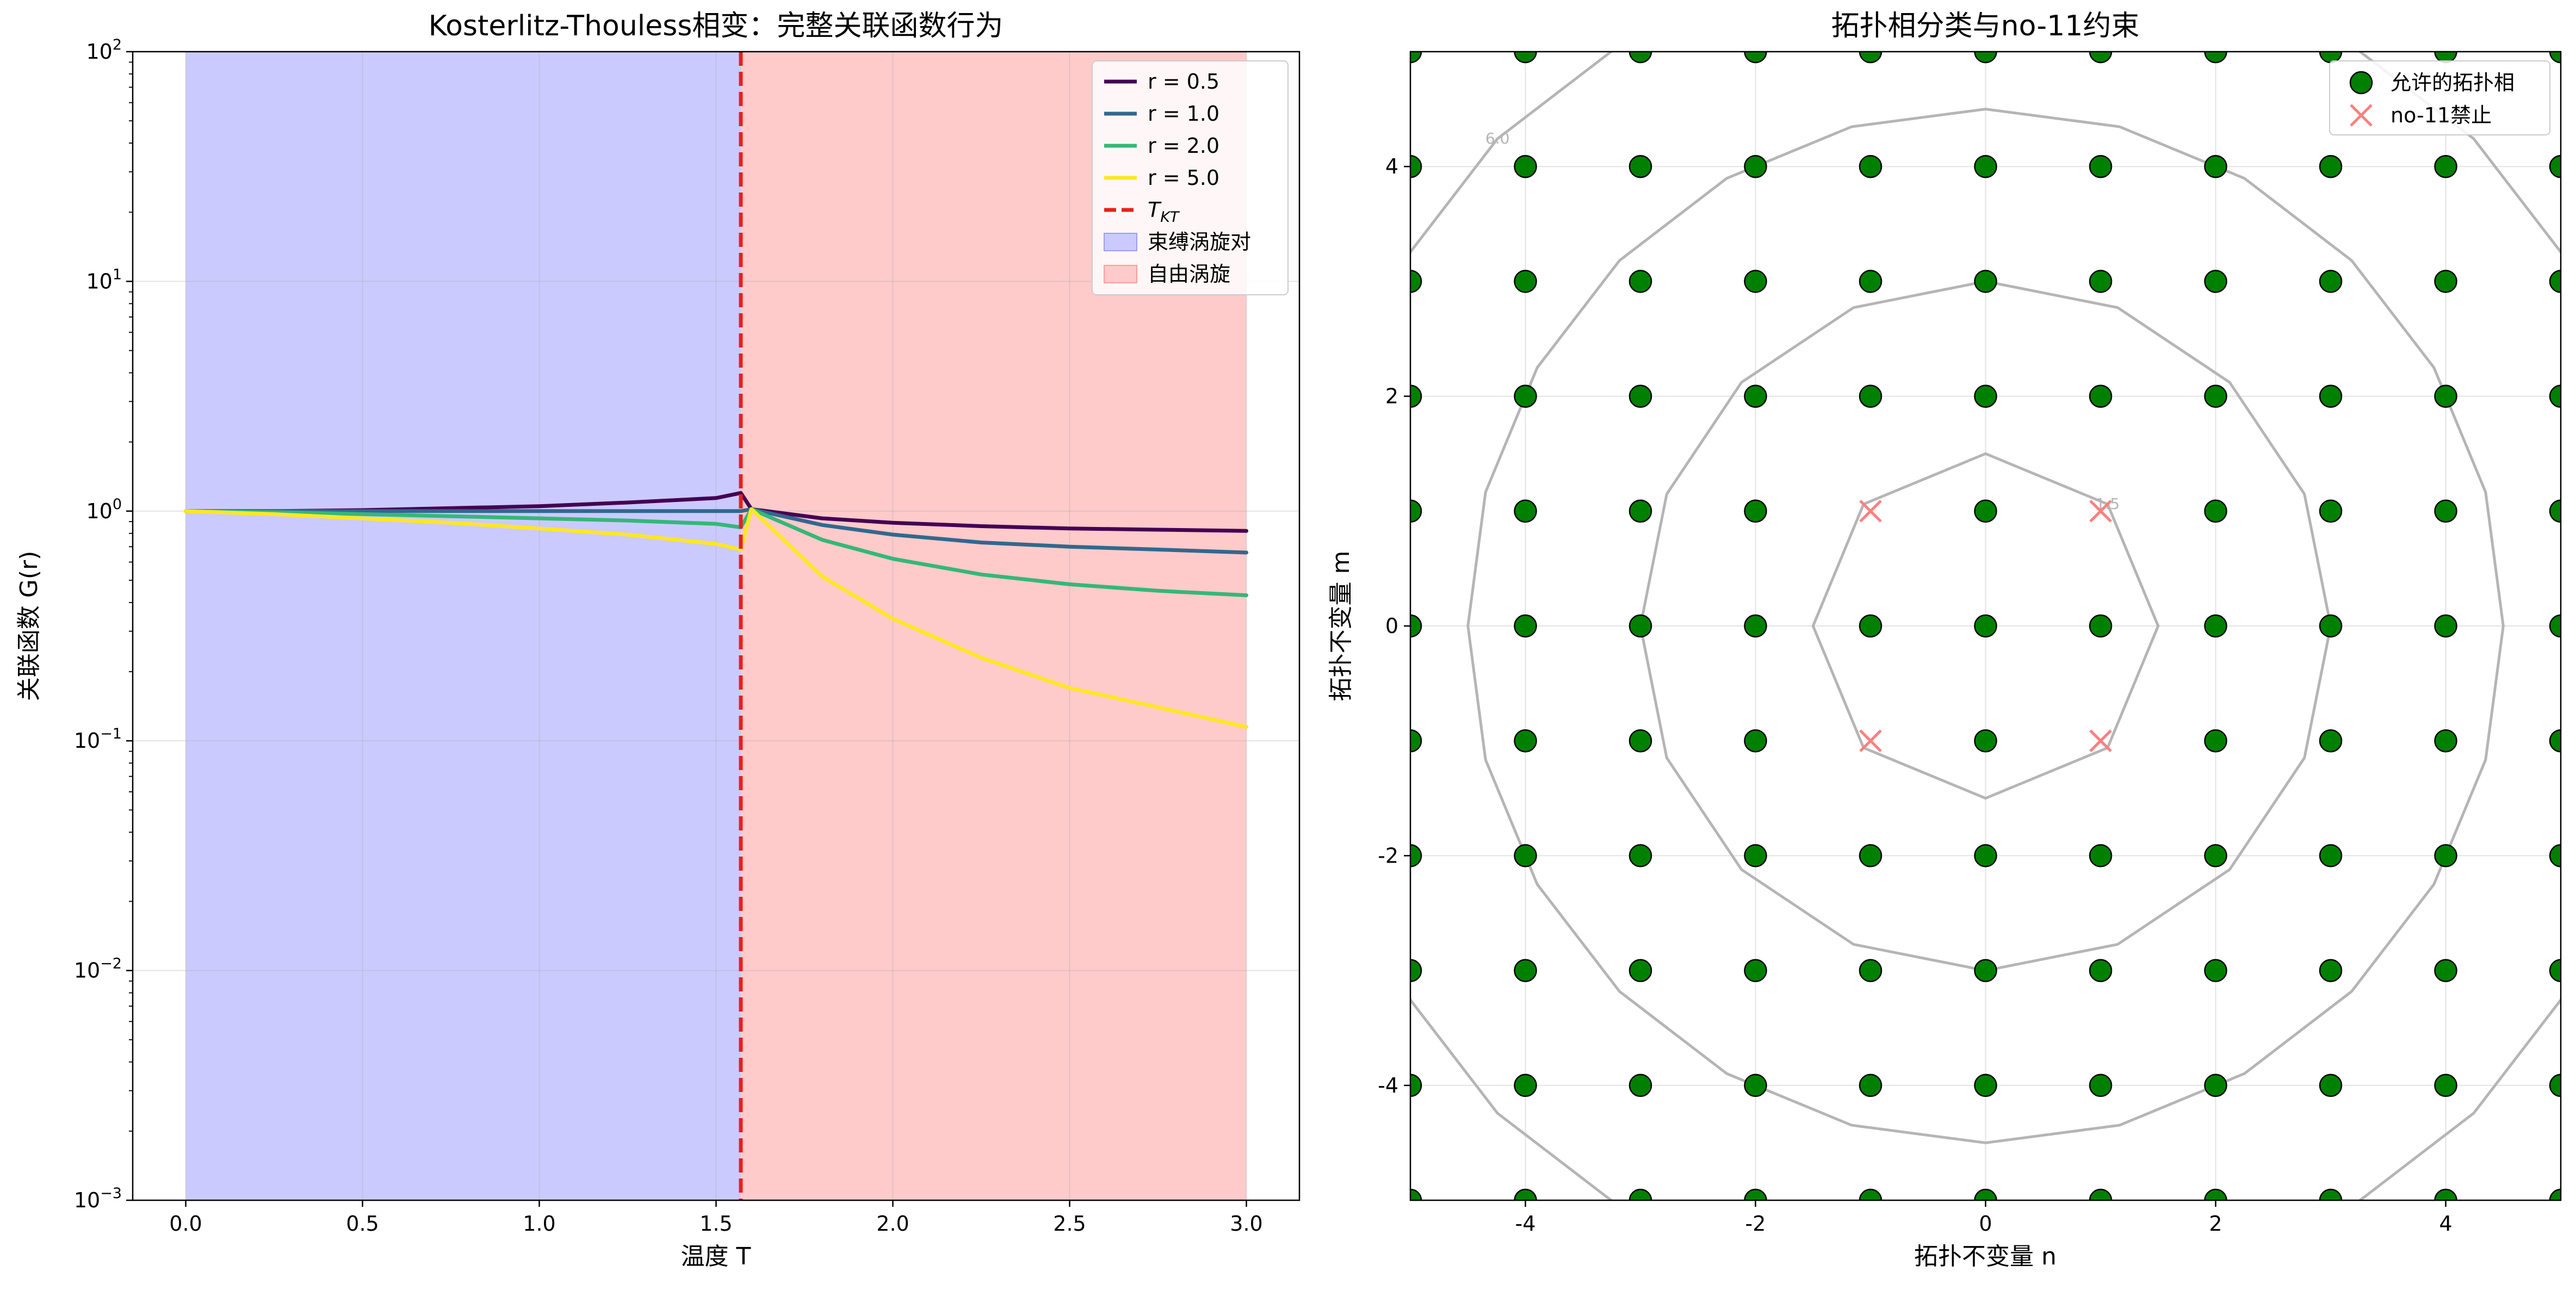 This screenshot has width=2576, height=1290. Describe the element at coordinates (892, 1224) in the screenshot. I see `x-tick-label: 2.0` at that location.